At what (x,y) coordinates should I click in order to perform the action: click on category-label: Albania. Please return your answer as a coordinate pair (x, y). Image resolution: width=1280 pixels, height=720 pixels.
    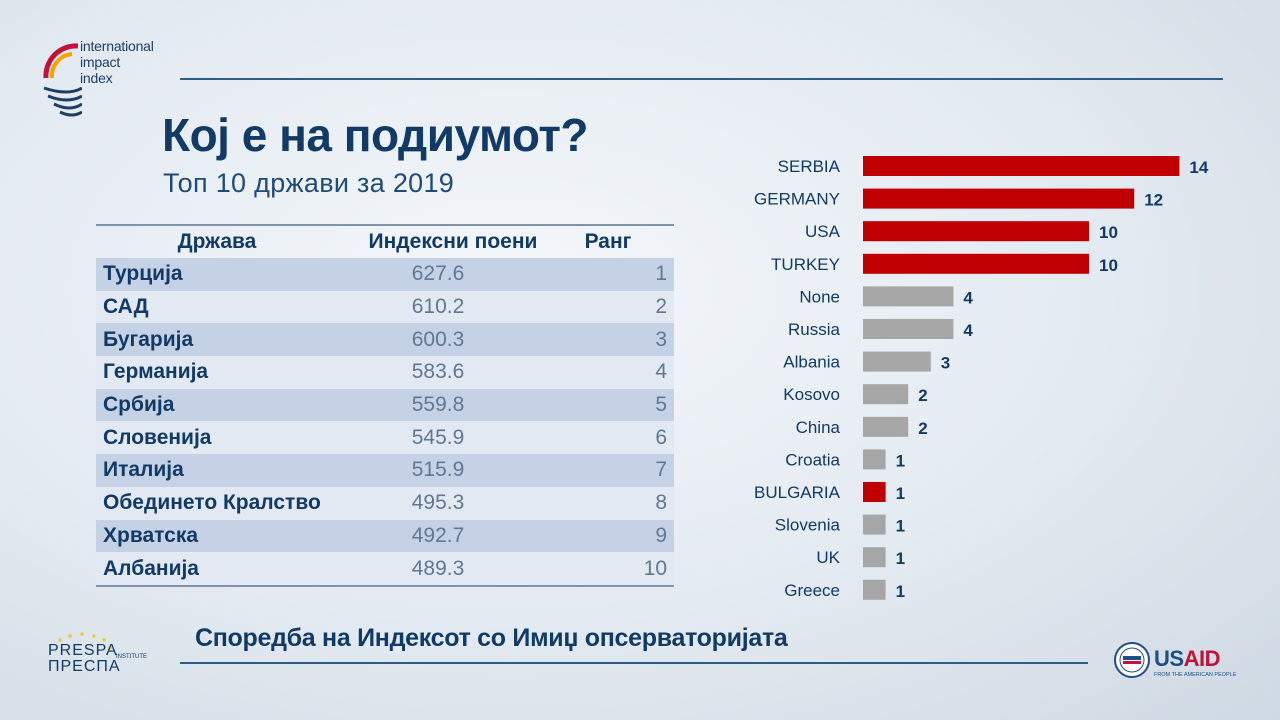
    Looking at the image, I should click on (811, 362).